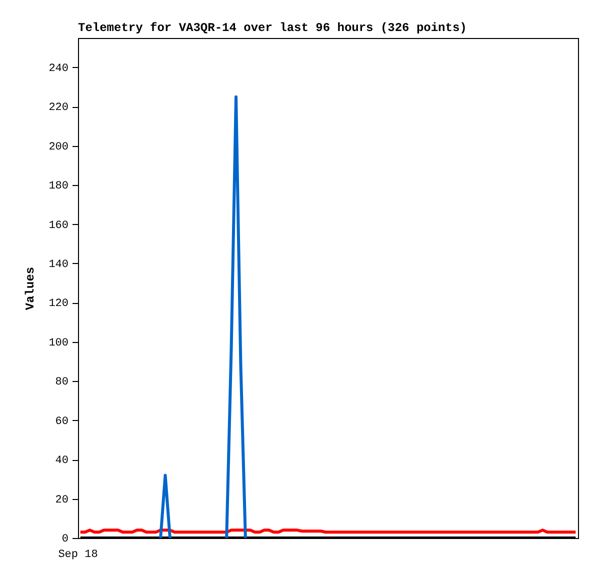  Describe the element at coordinates (65, 540) in the screenshot. I see `y-tick-label: 0` at that location.